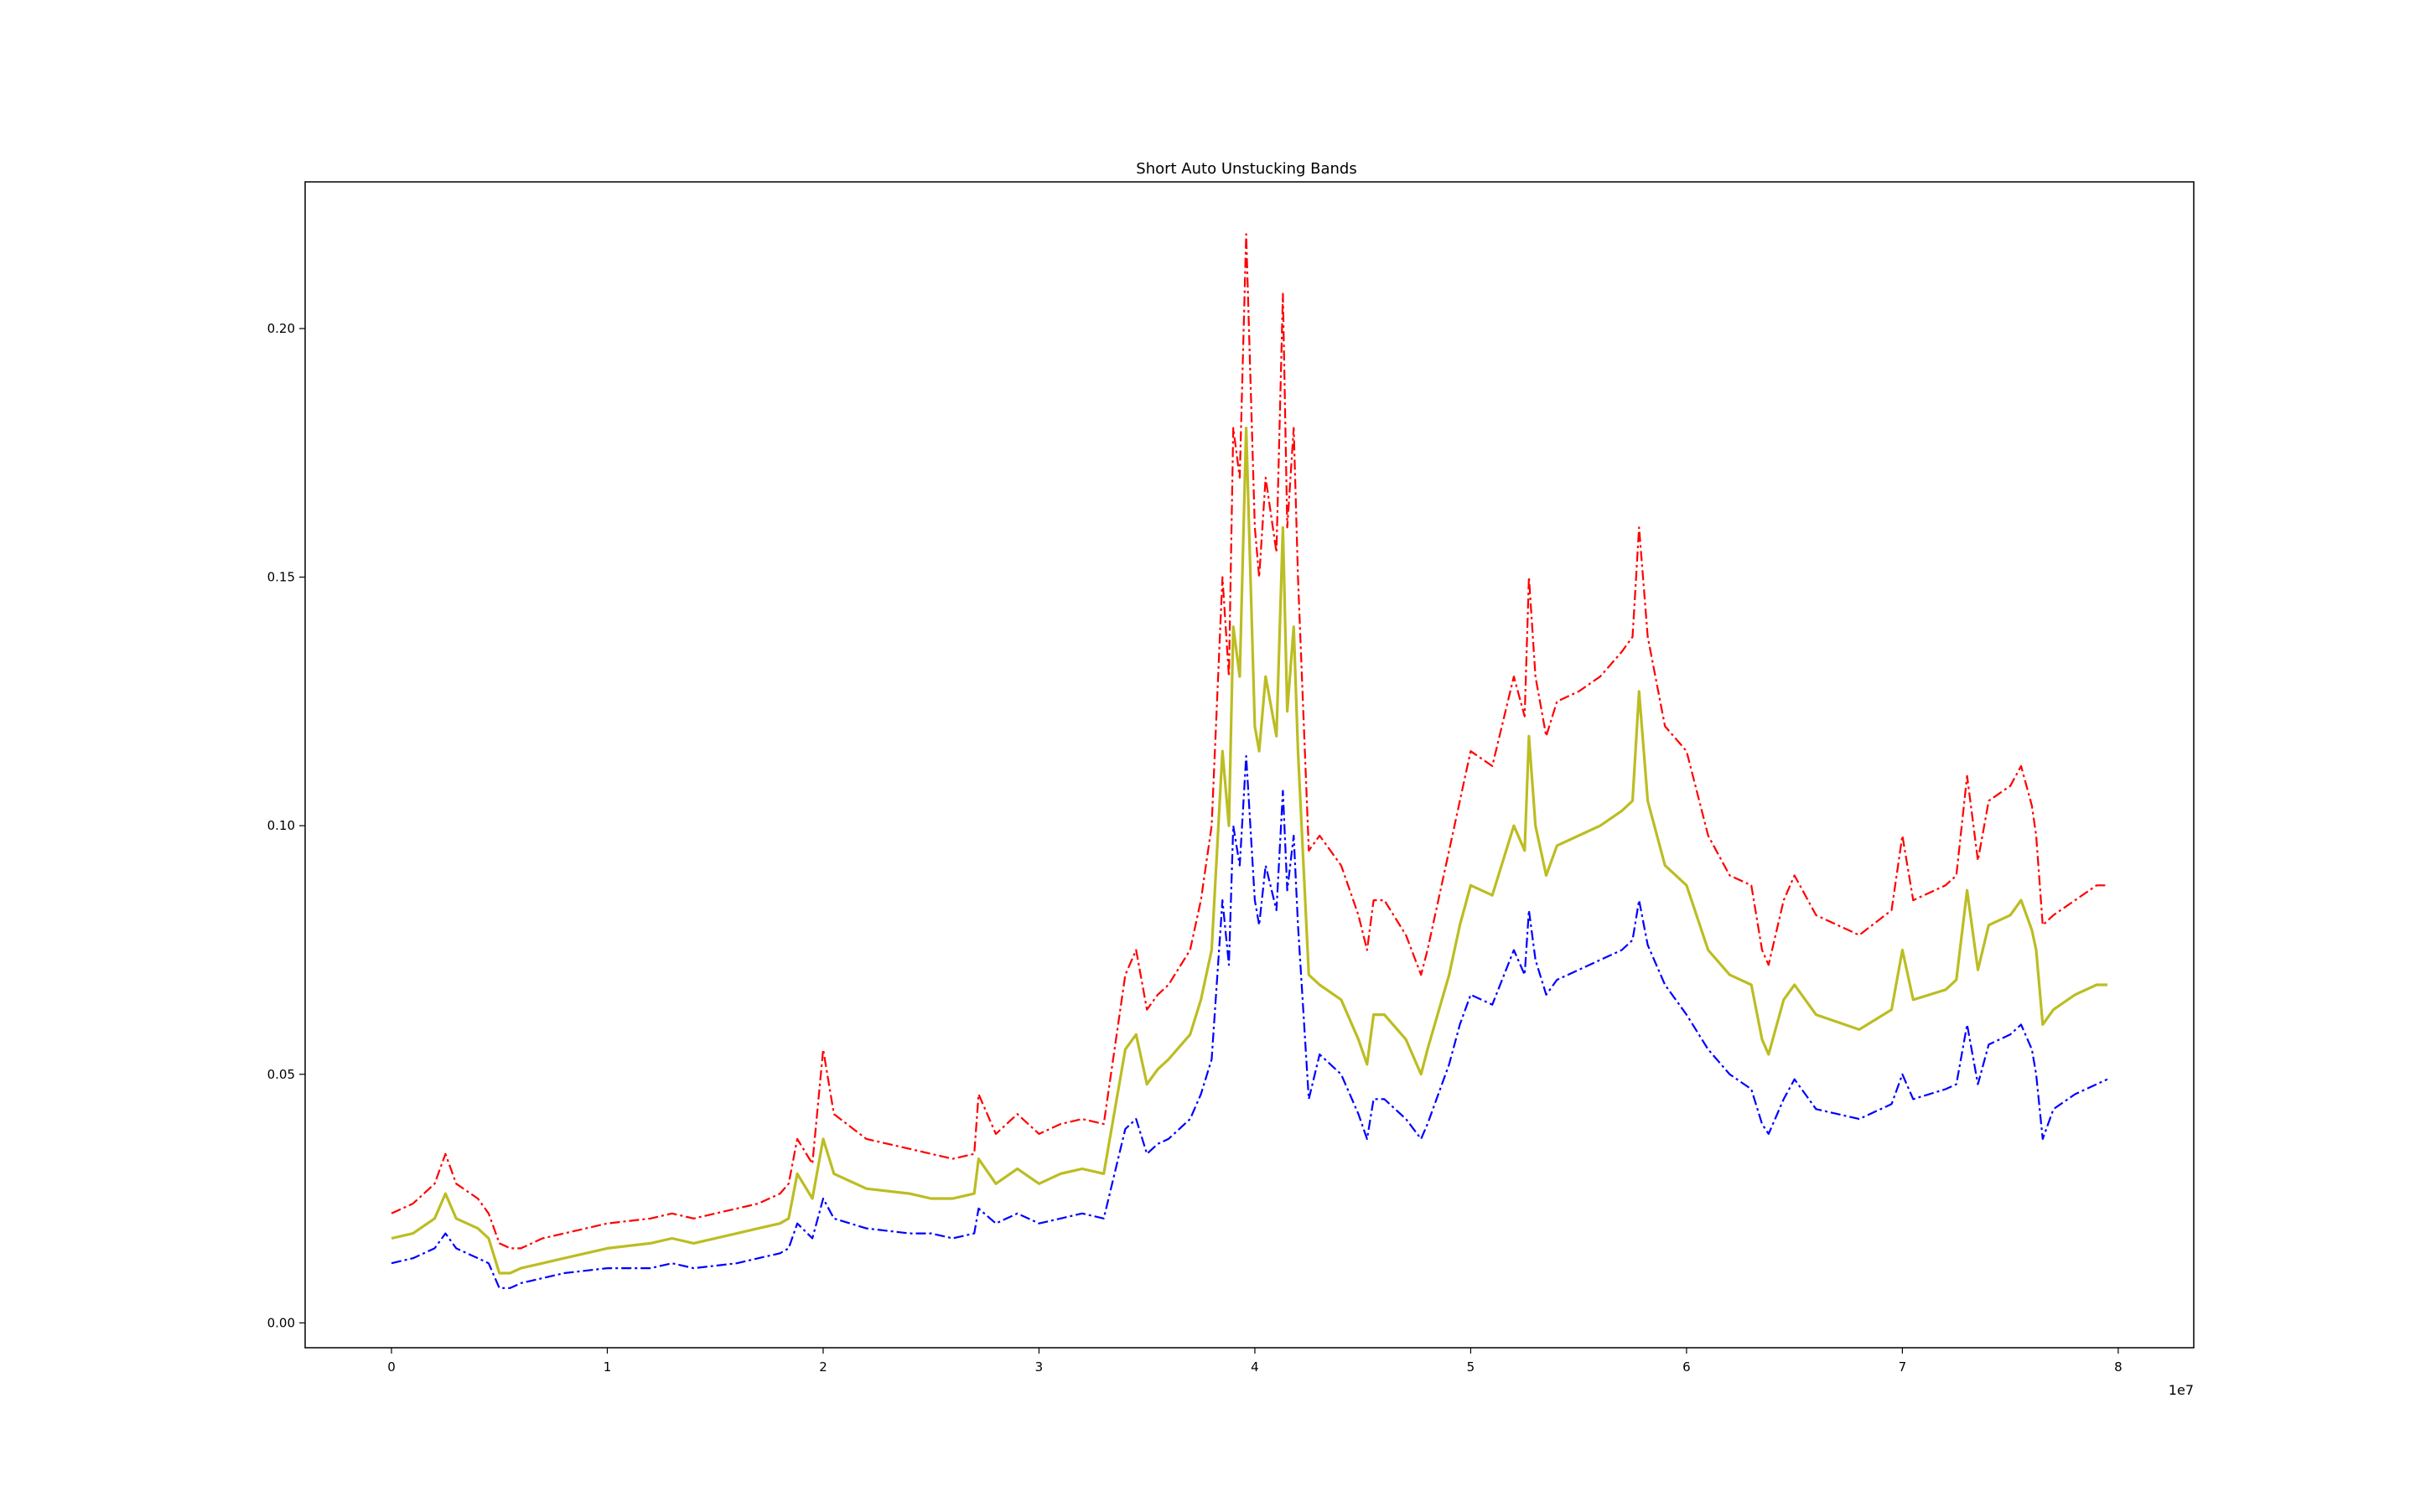 The width and height of the screenshot is (2431, 1512). What do you see at coordinates (281, 825) in the screenshot?
I see `y-tick-label: 0.10` at bounding box center [281, 825].